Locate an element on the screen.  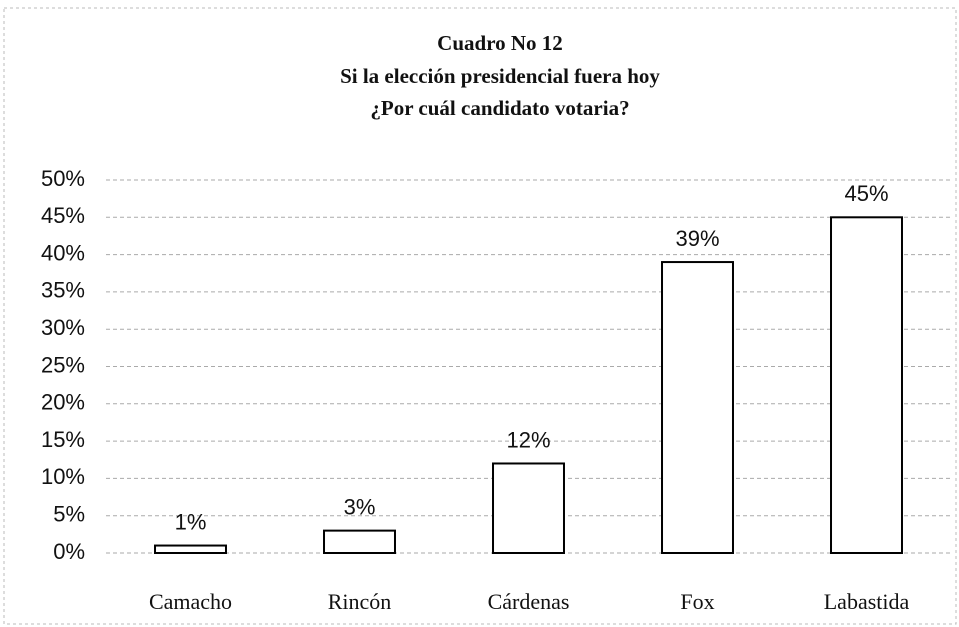
data-label: 45% is located at coordinates (866, 193).